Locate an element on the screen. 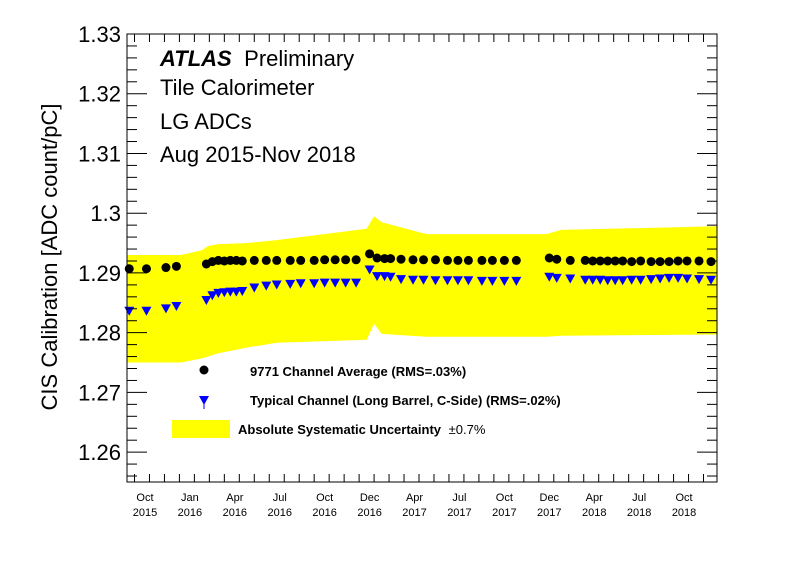  y-tick-label: 1.32 is located at coordinates (99, 94).